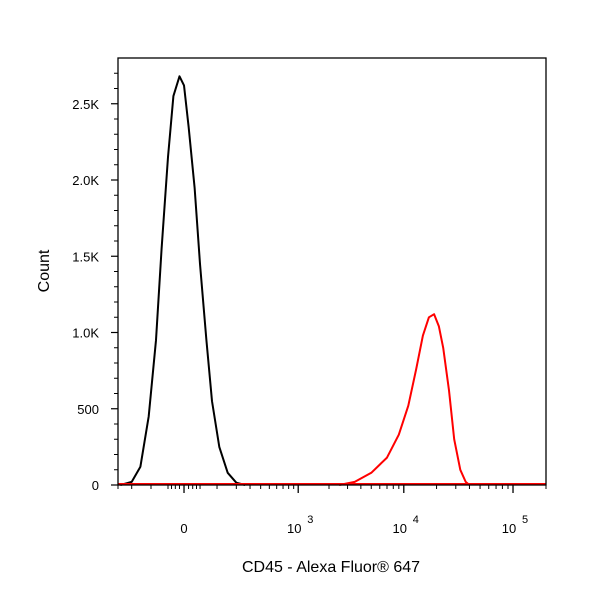  Describe the element at coordinates (85, 256) in the screenshot. I see `y-tick-label: 1.5K` at that location.